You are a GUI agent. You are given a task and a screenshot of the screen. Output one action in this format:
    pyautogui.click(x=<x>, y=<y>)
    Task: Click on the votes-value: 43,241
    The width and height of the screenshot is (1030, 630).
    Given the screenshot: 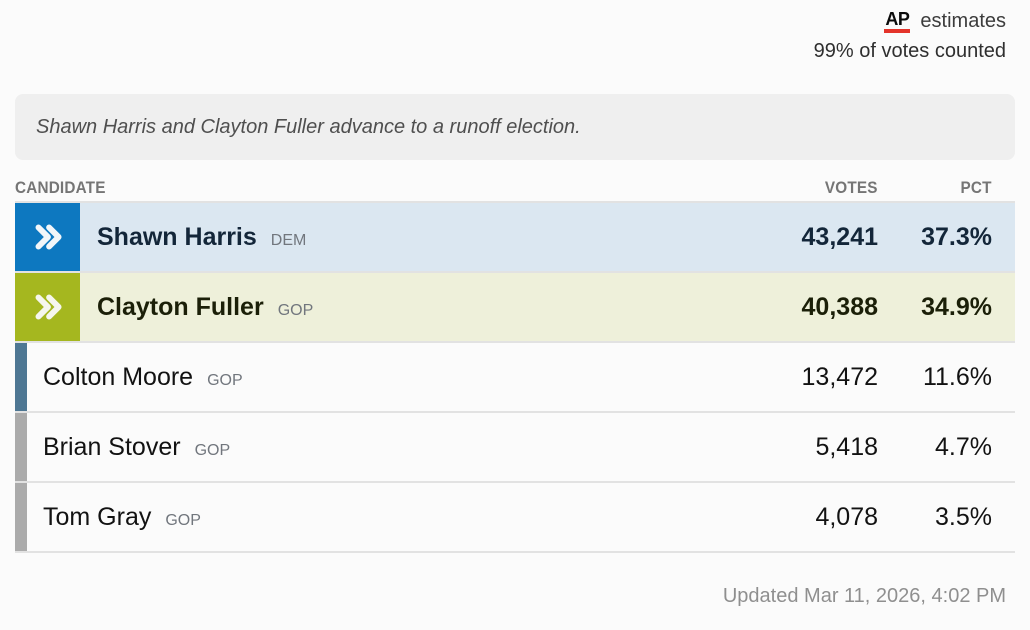 What is the action you would take?
    pyautogui.click(x=839, y=236)
    